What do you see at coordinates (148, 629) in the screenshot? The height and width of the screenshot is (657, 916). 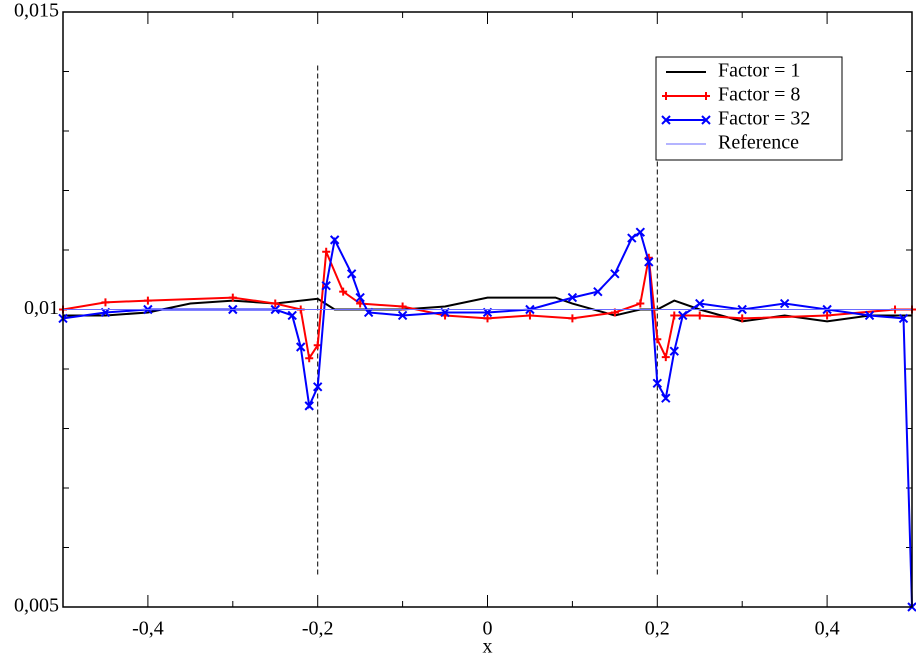 I see `x-tick-label: -0,4` at bounding box center [148, 629].